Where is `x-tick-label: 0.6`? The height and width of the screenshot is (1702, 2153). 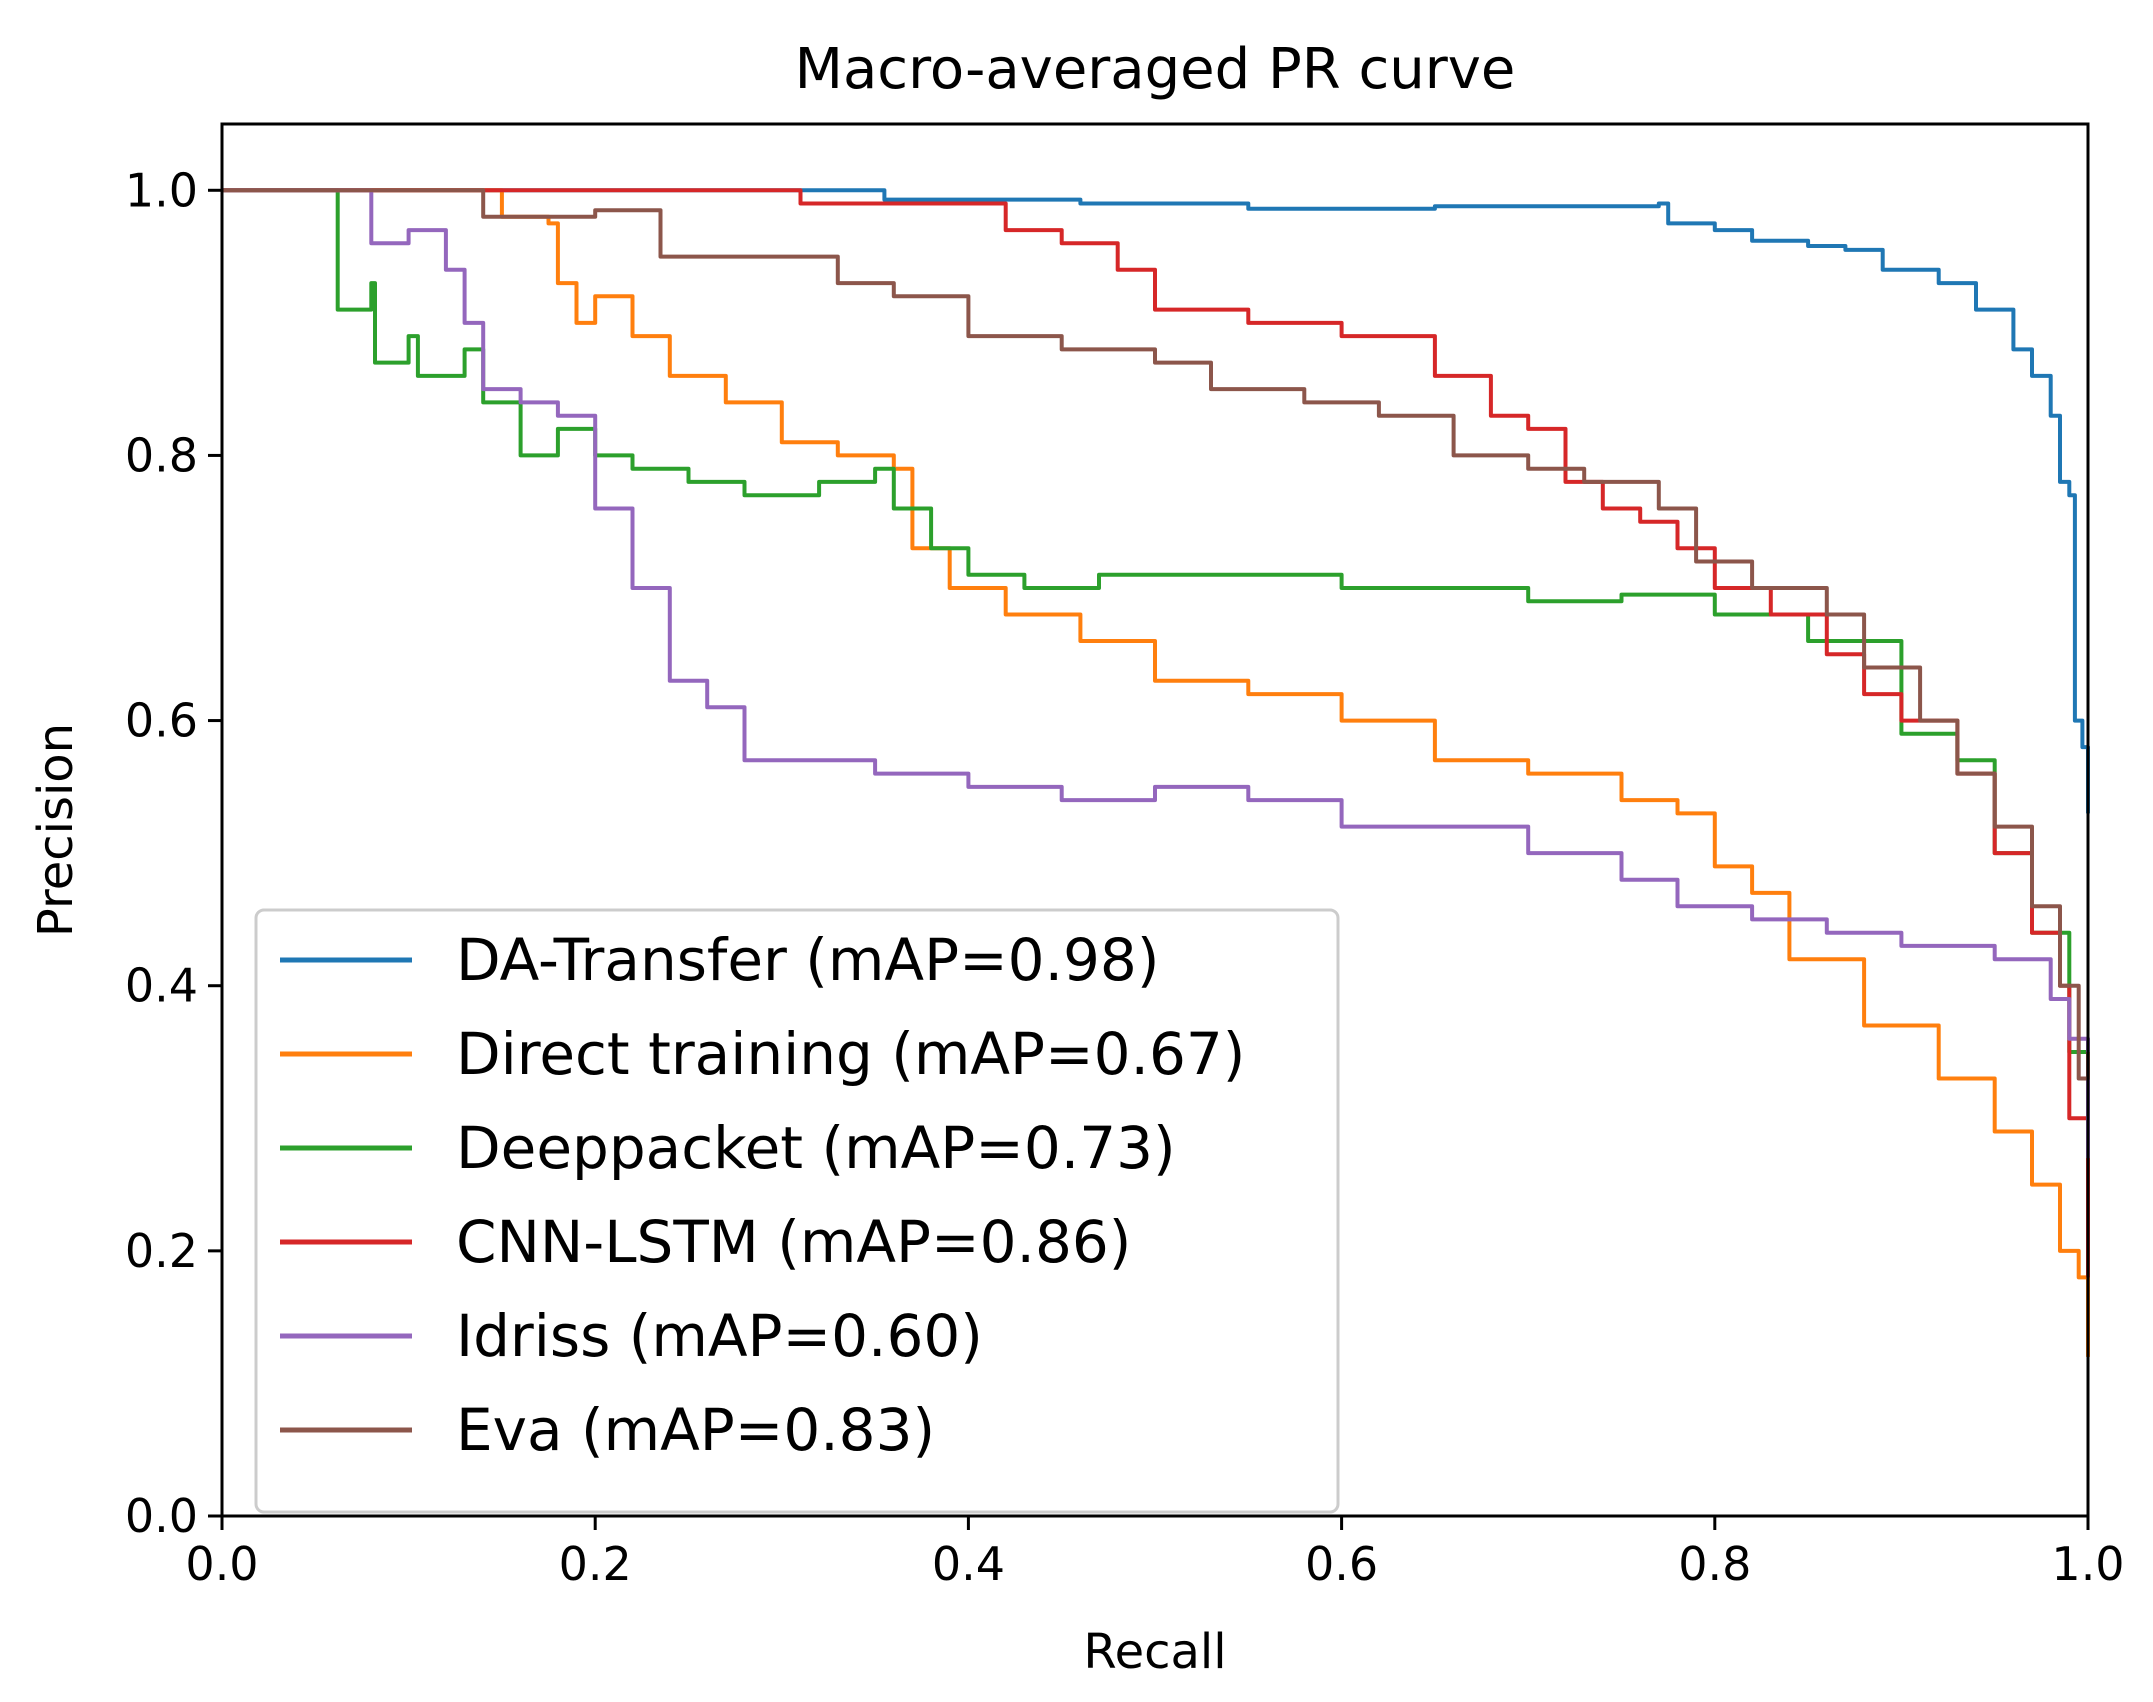 x-tick-label: 0.6 is located at coordinates (1341, 1564).